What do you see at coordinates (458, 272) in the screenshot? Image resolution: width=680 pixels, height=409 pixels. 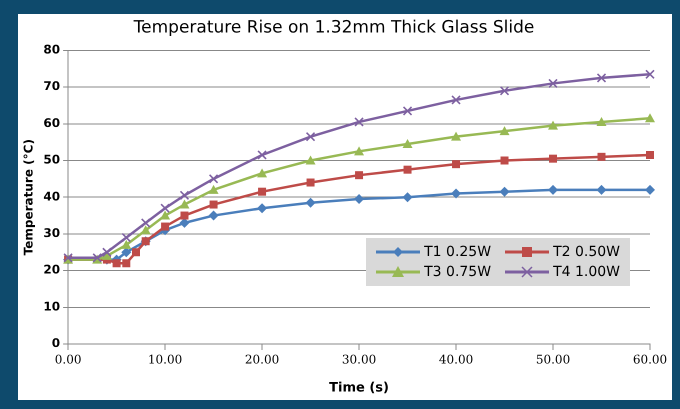 I see `legend-label: T3 0.75W` at bounding box center [458, 272].